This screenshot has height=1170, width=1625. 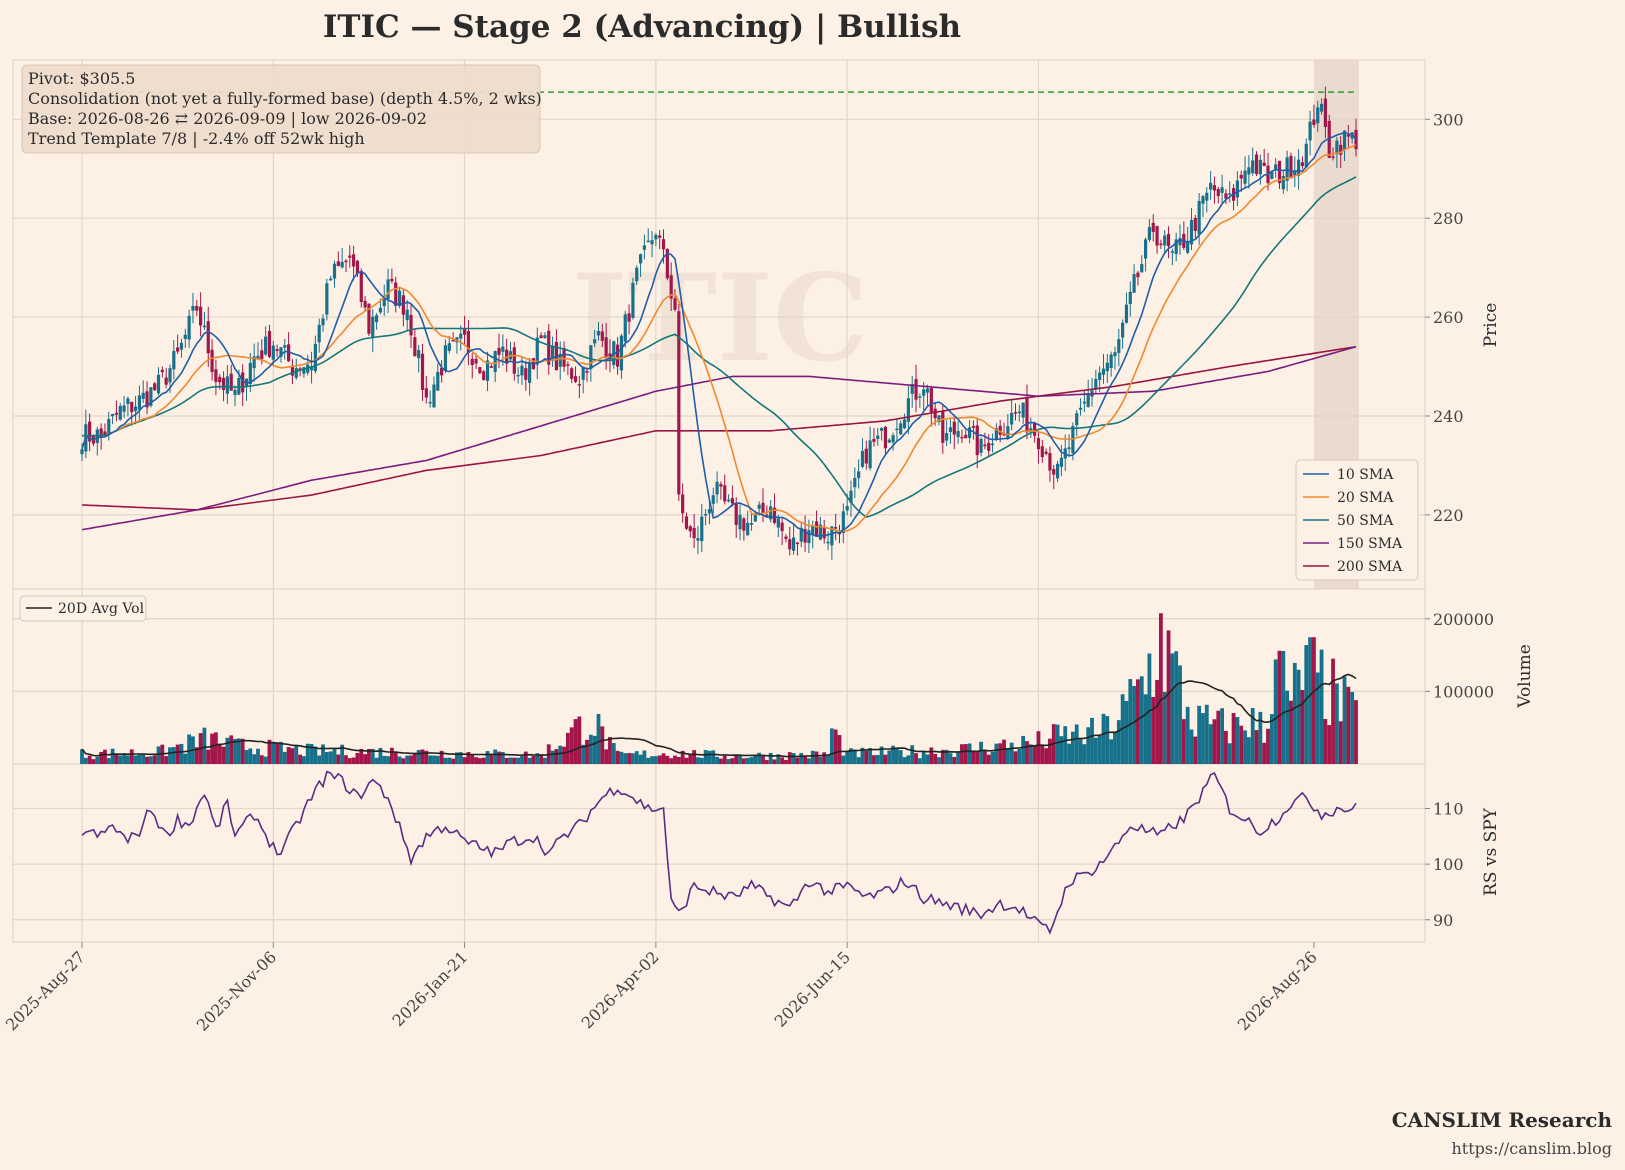 I want to click on legend-sma150: 150 SMA, so click(x=1370, y=544).